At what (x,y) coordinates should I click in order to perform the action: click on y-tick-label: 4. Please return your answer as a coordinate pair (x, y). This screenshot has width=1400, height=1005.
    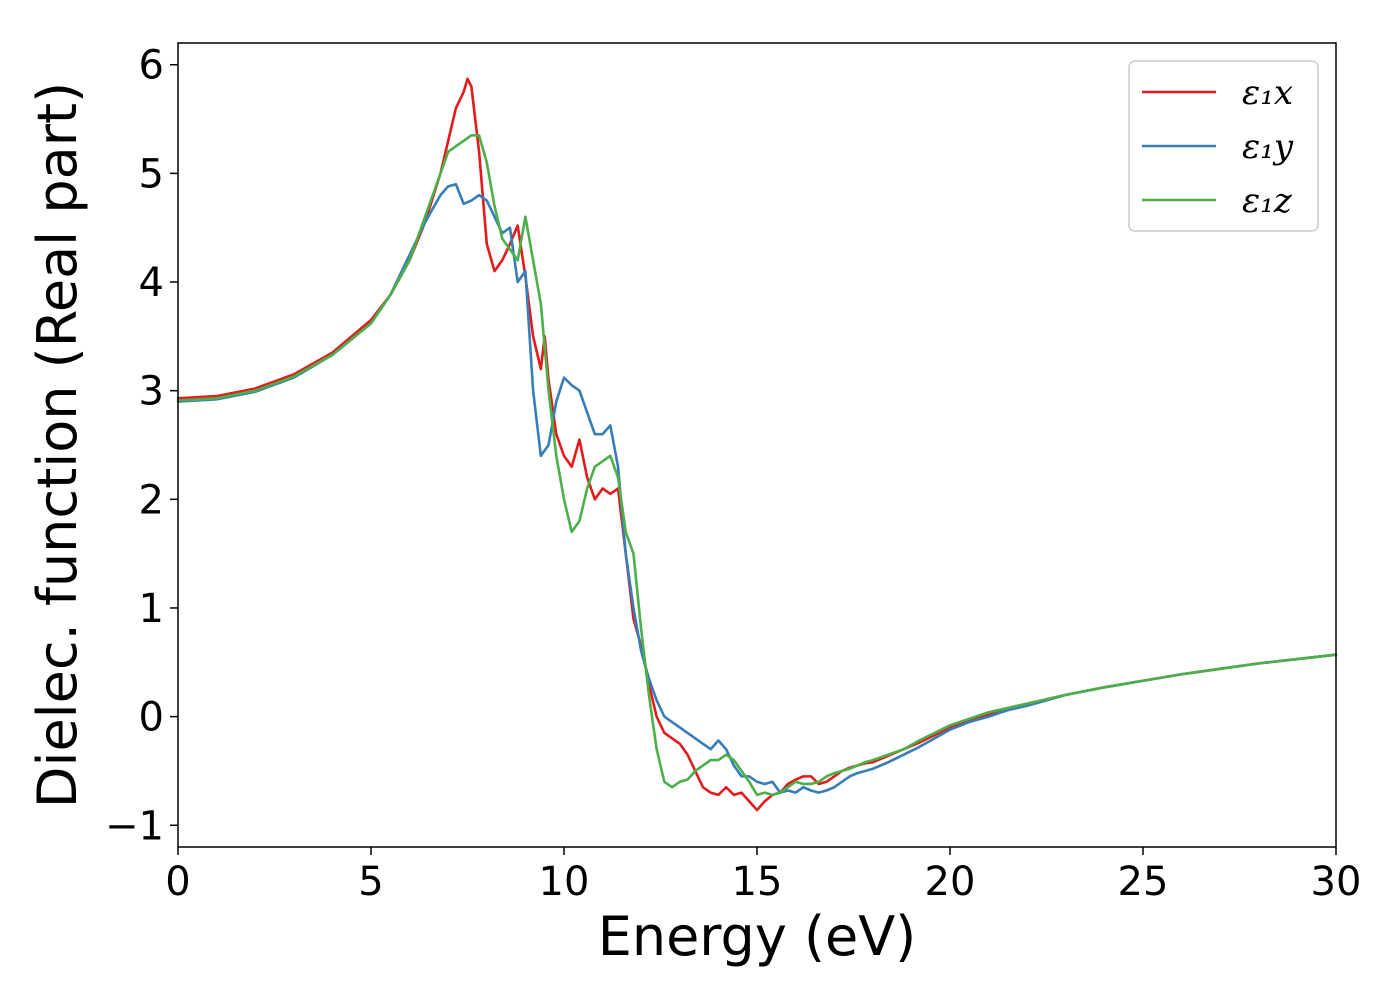
    Looking at the image, I should click on (151, 283).